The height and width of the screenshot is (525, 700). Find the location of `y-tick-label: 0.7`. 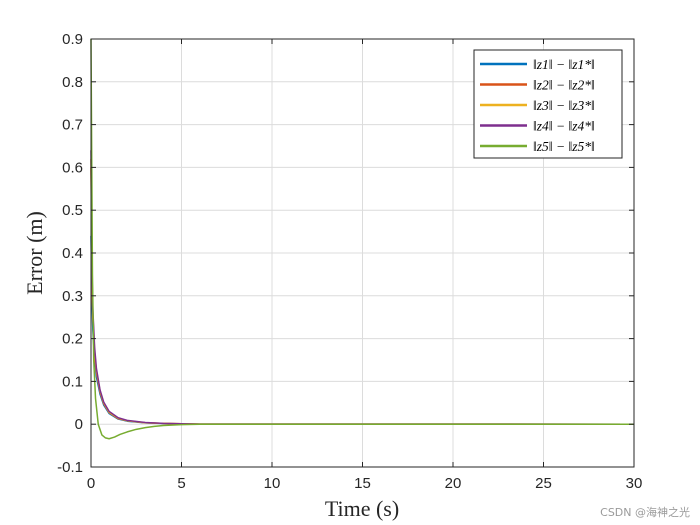

y-tick-label: 0.7 is located at coordinates (72, 125).